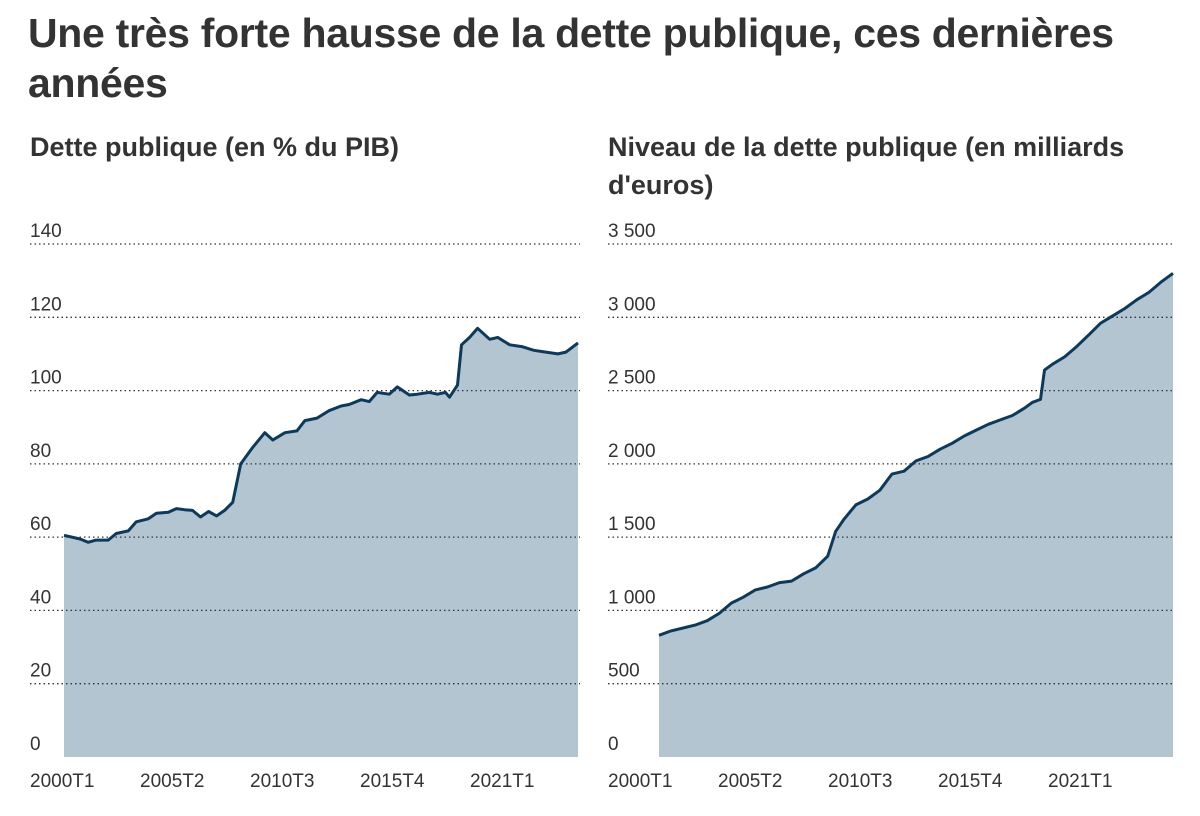  I want to click on series-line, so click(321, 435).